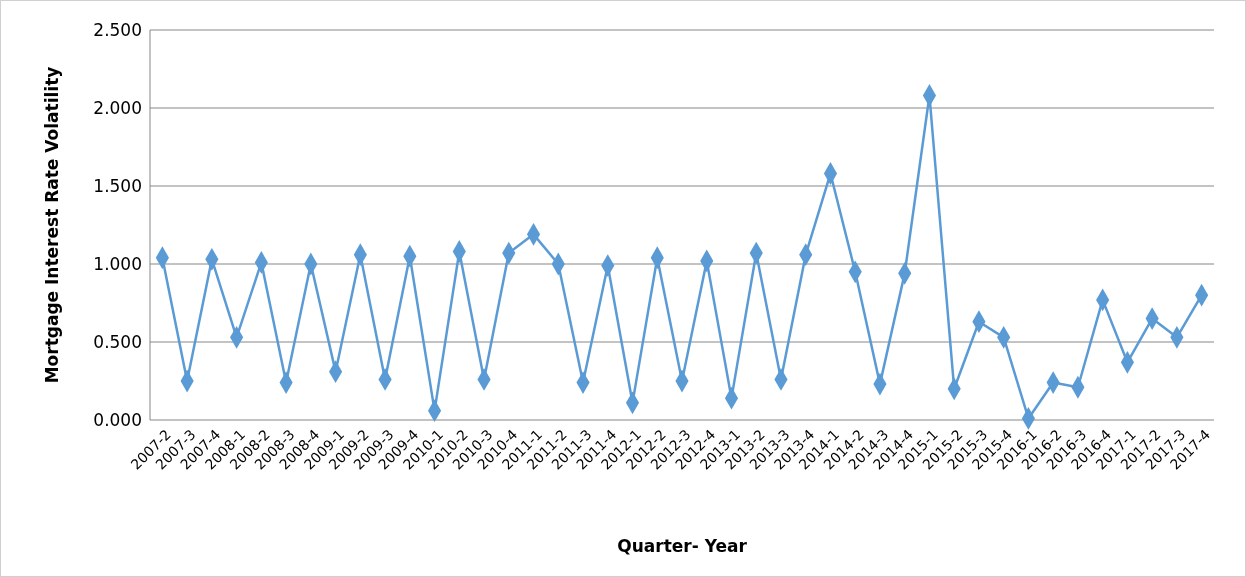 The width and height of the screenshot is (1246, 577). Describe the element at coordinates (117, 185) in the screenshot. I see `y-tick-label: 1.500` at that location.